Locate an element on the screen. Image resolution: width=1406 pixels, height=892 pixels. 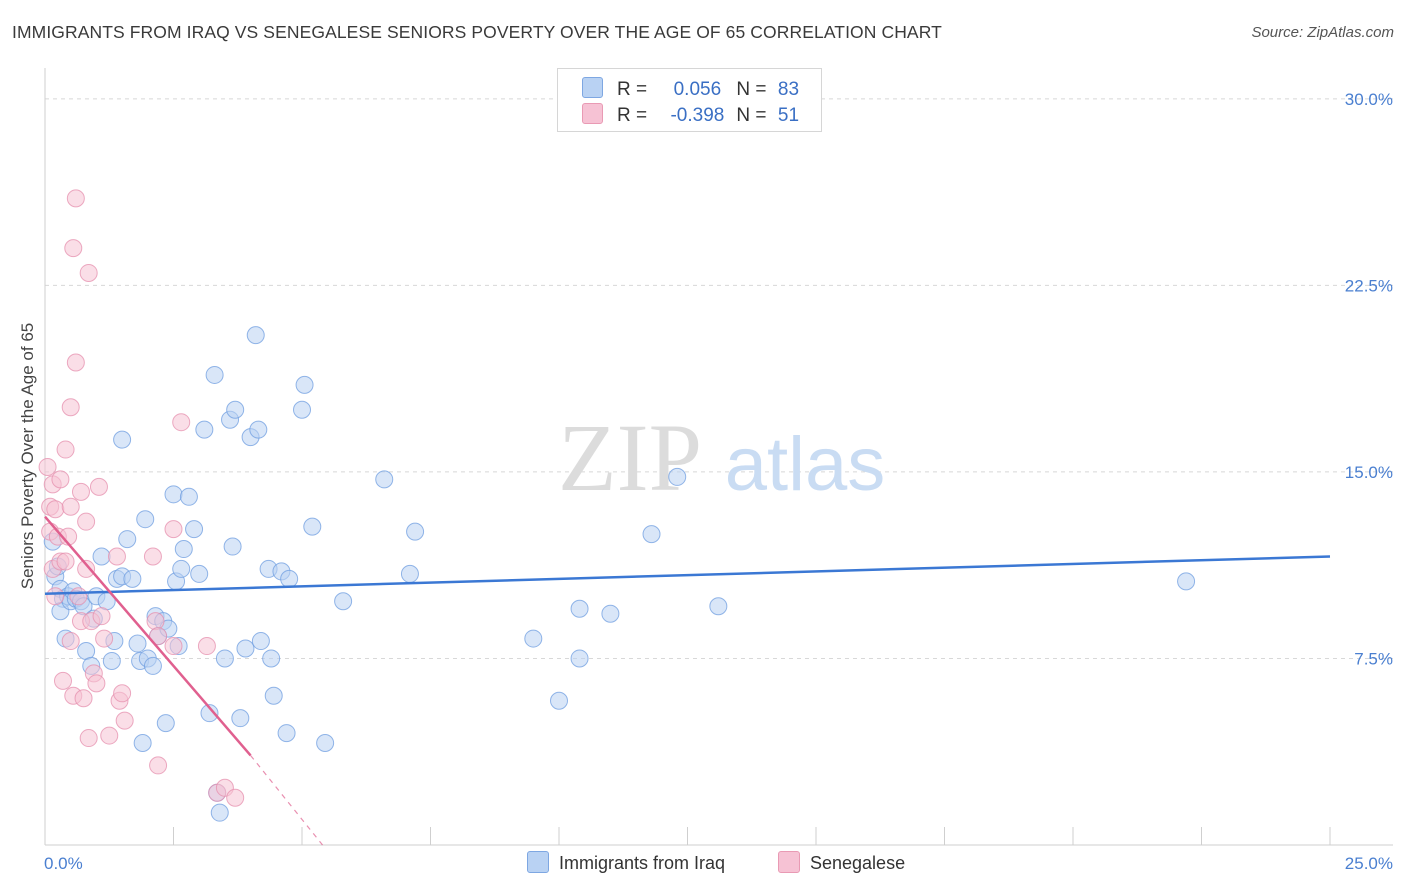
bottom-legend-senegalese: Senegalese is located at coordinates (841, 862).